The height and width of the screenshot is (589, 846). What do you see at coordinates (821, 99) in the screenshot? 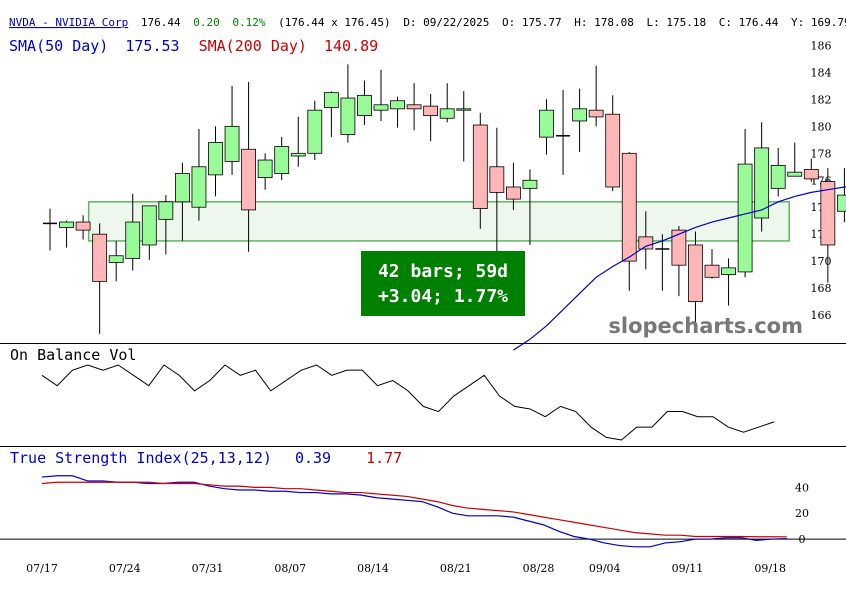
I see `price-tick-label: 182` at bounding box center [821, 99].